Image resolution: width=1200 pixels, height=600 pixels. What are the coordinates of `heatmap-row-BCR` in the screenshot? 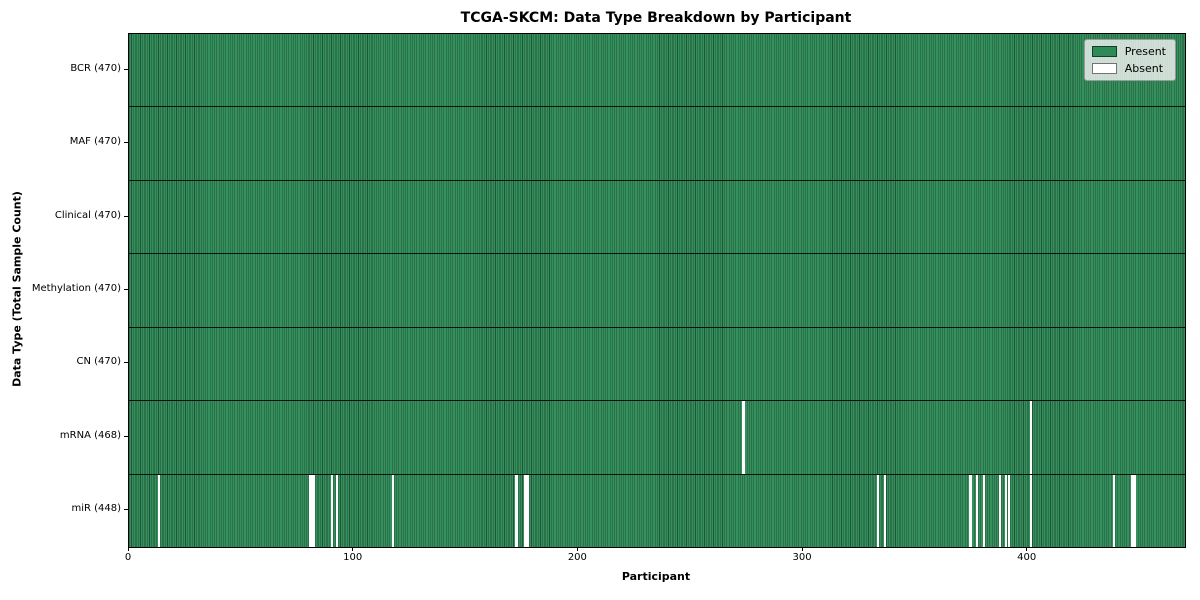 It's located at (657, 70).